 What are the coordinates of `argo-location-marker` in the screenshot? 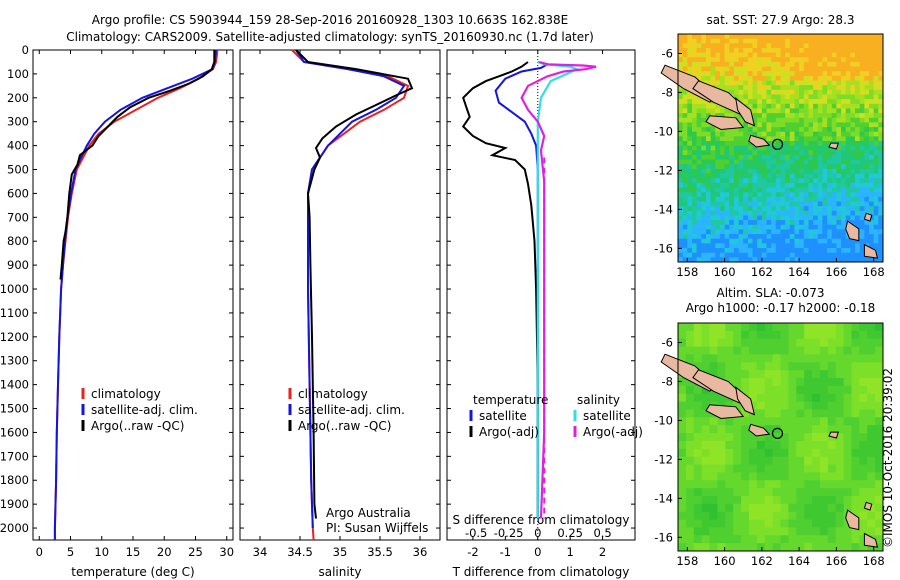 It's located at (777, 144).